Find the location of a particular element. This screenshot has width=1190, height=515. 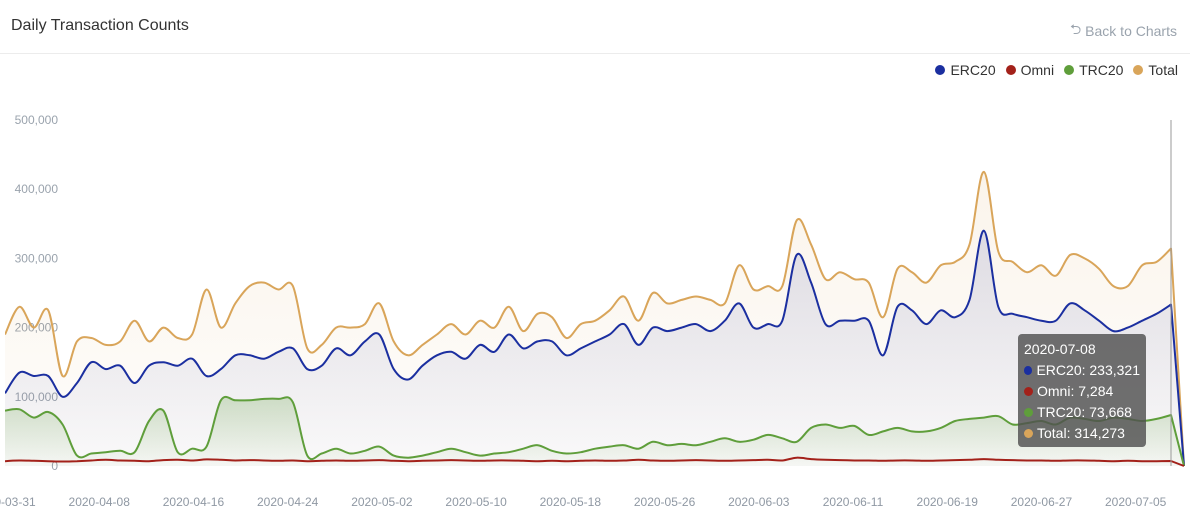

tooltip-dot-omni is located at coordinates (1028, 391).